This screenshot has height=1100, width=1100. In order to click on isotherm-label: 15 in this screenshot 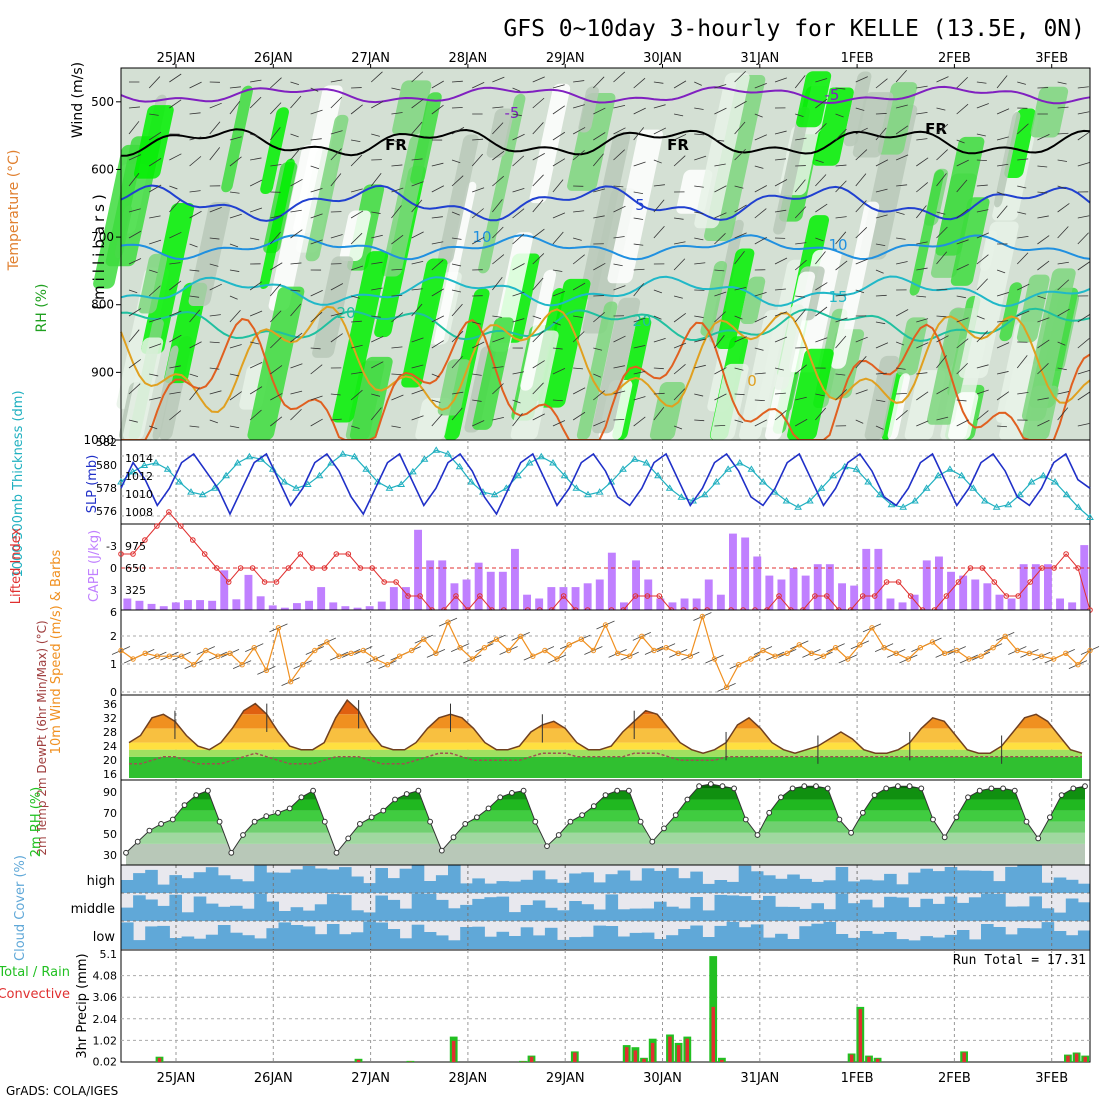, I will do `click(837, 297)`.